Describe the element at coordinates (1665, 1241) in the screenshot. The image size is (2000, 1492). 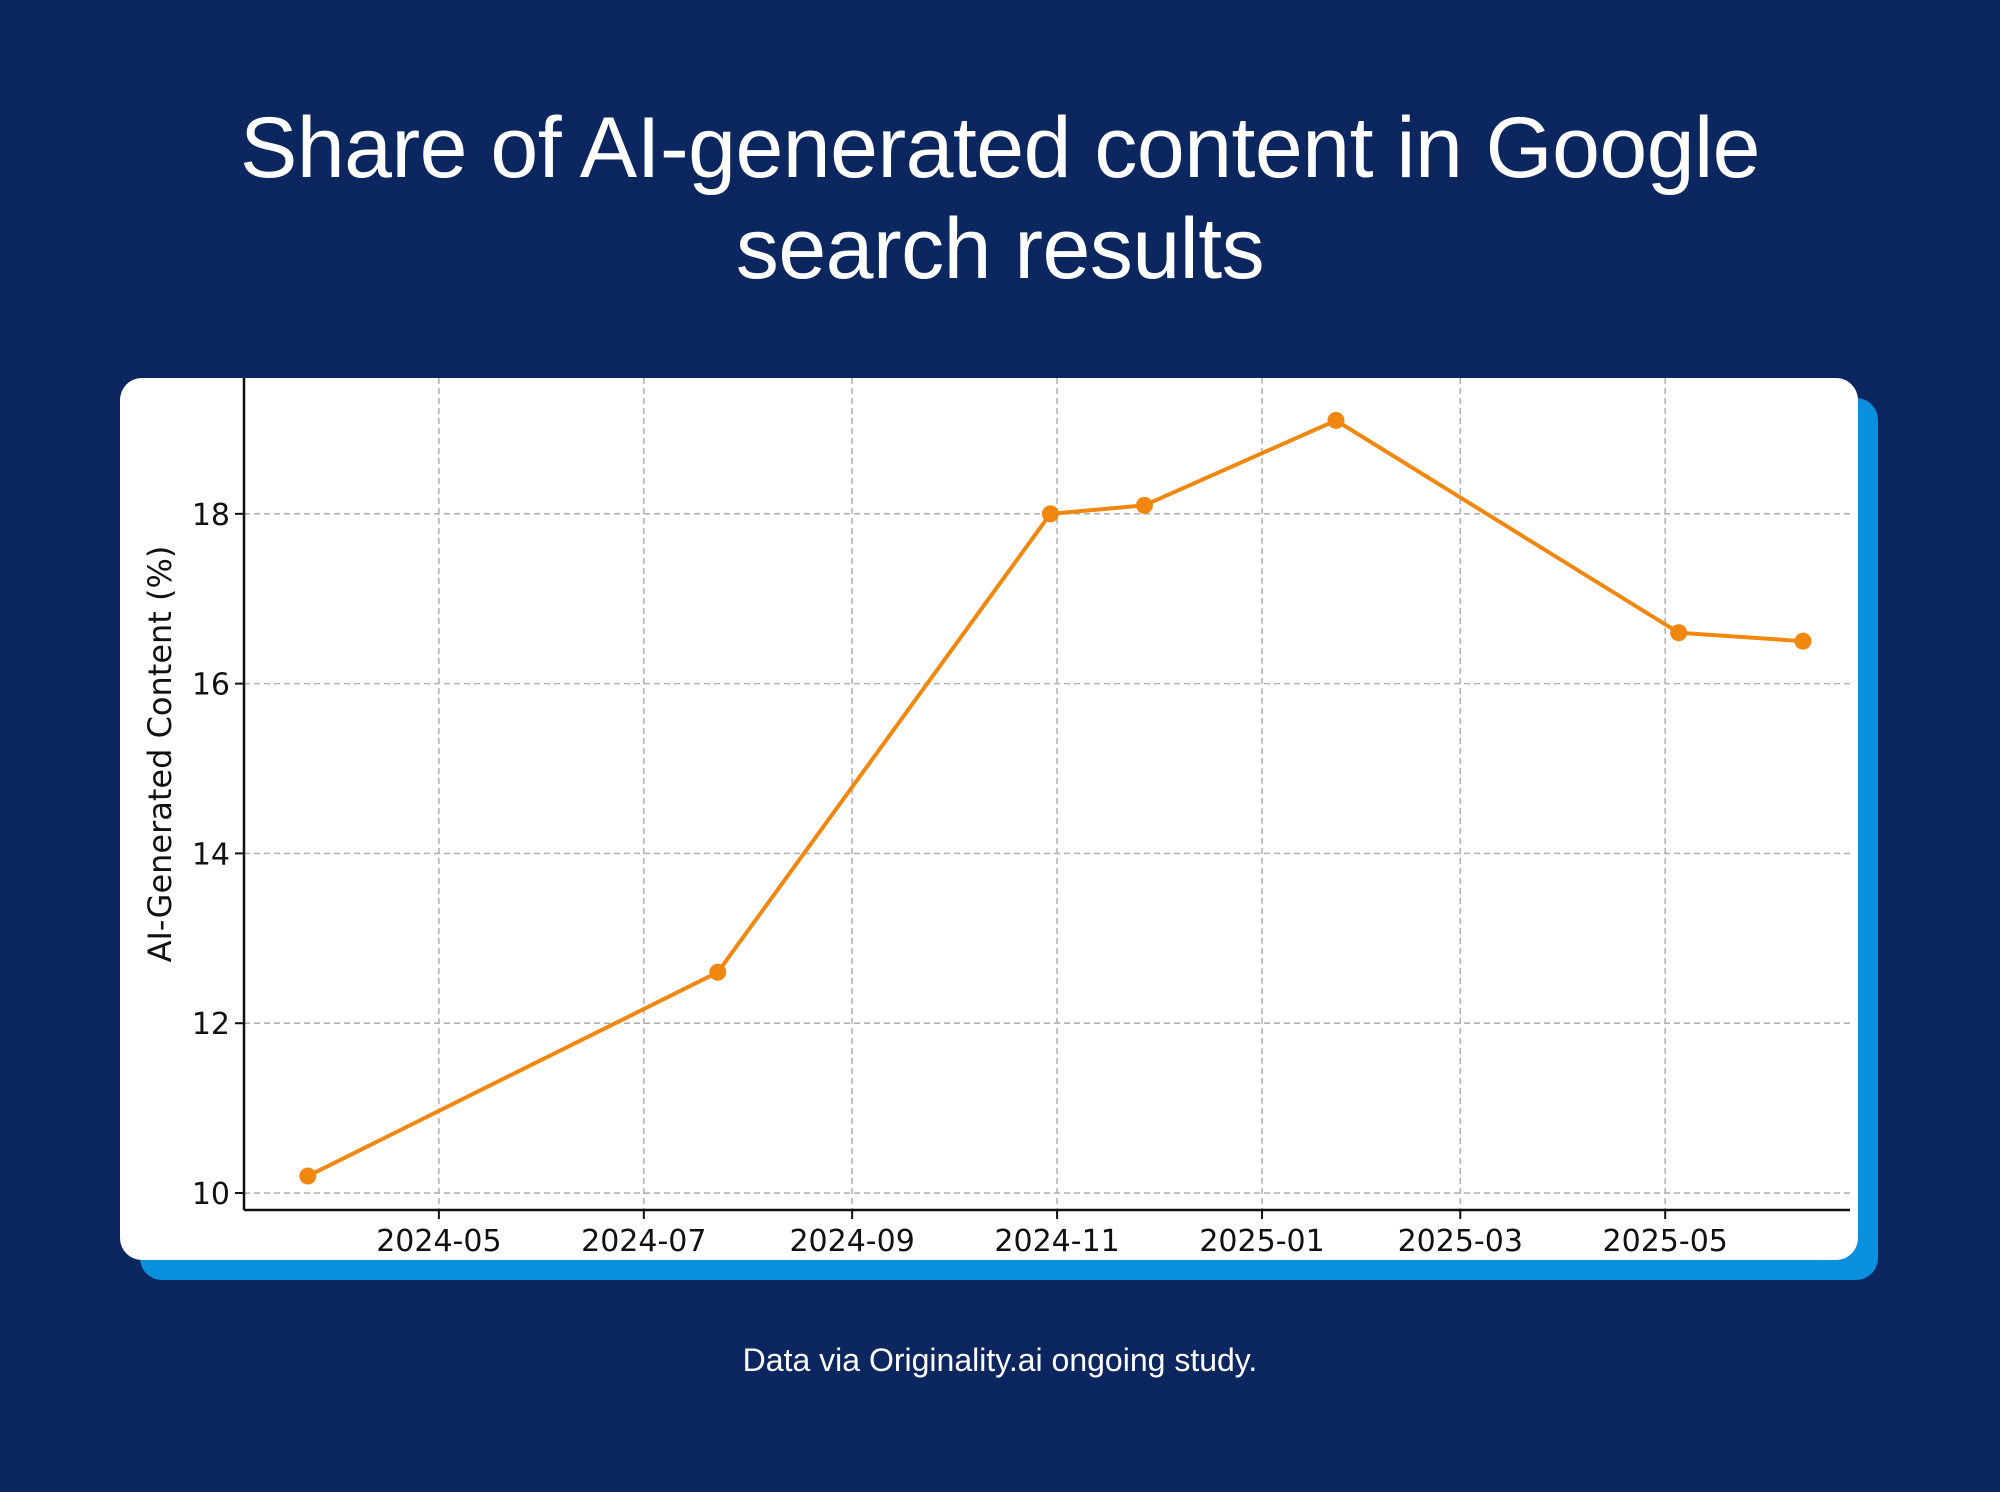
I see `x-tick-label: 2025-05` at that location.